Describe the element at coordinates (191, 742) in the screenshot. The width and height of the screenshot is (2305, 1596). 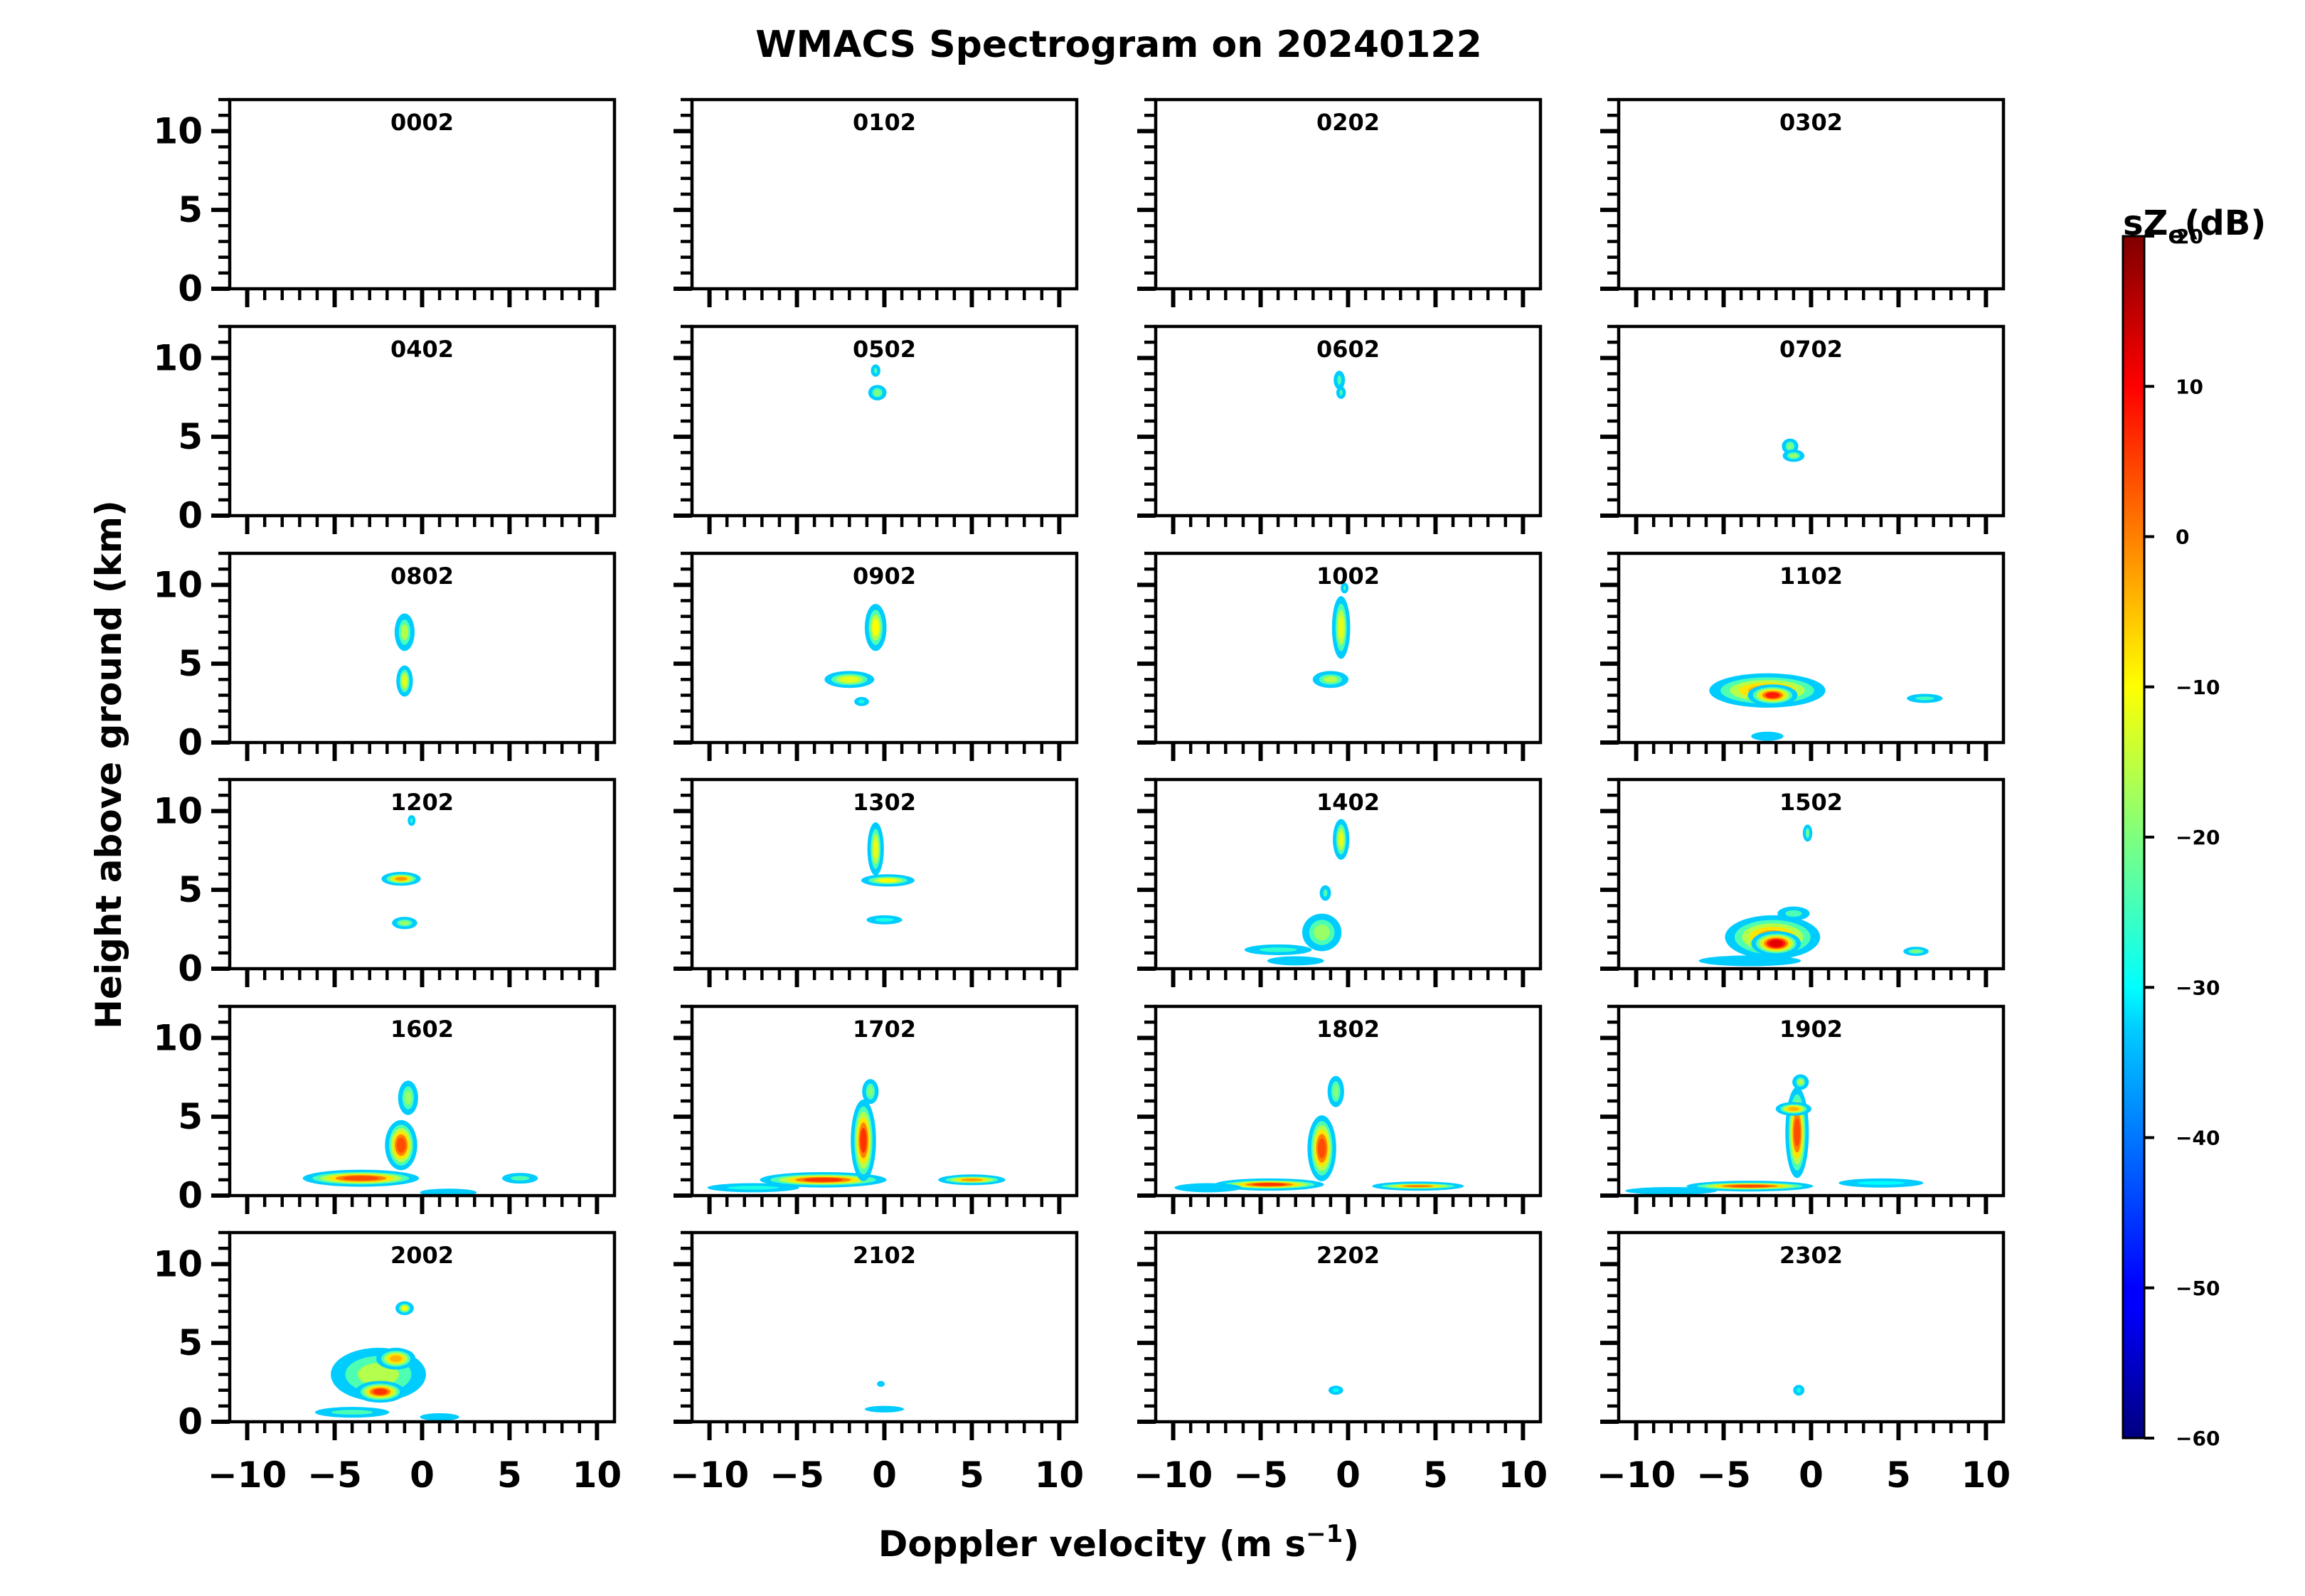
I see `panel-0802-ytick-label: 0` at that location.